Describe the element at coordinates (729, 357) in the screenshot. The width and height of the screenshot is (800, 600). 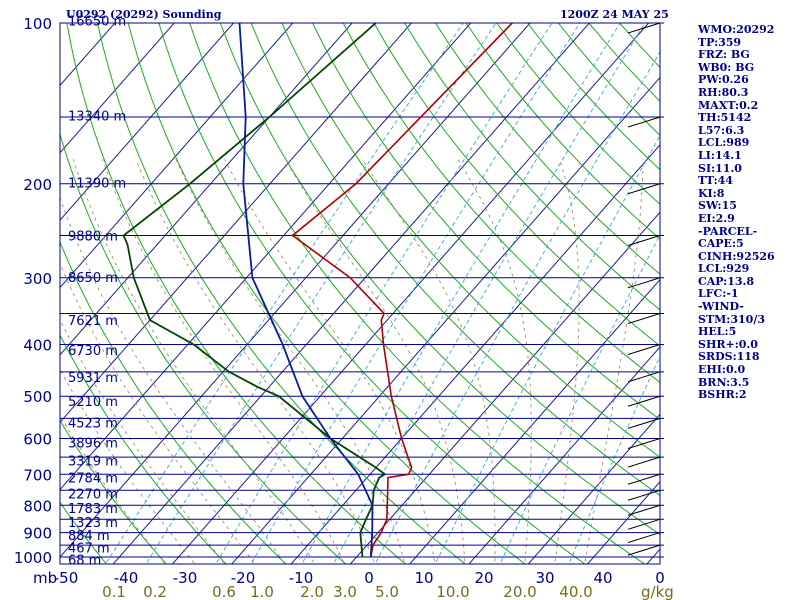
I see `index-item: SRDS:118` at that location.